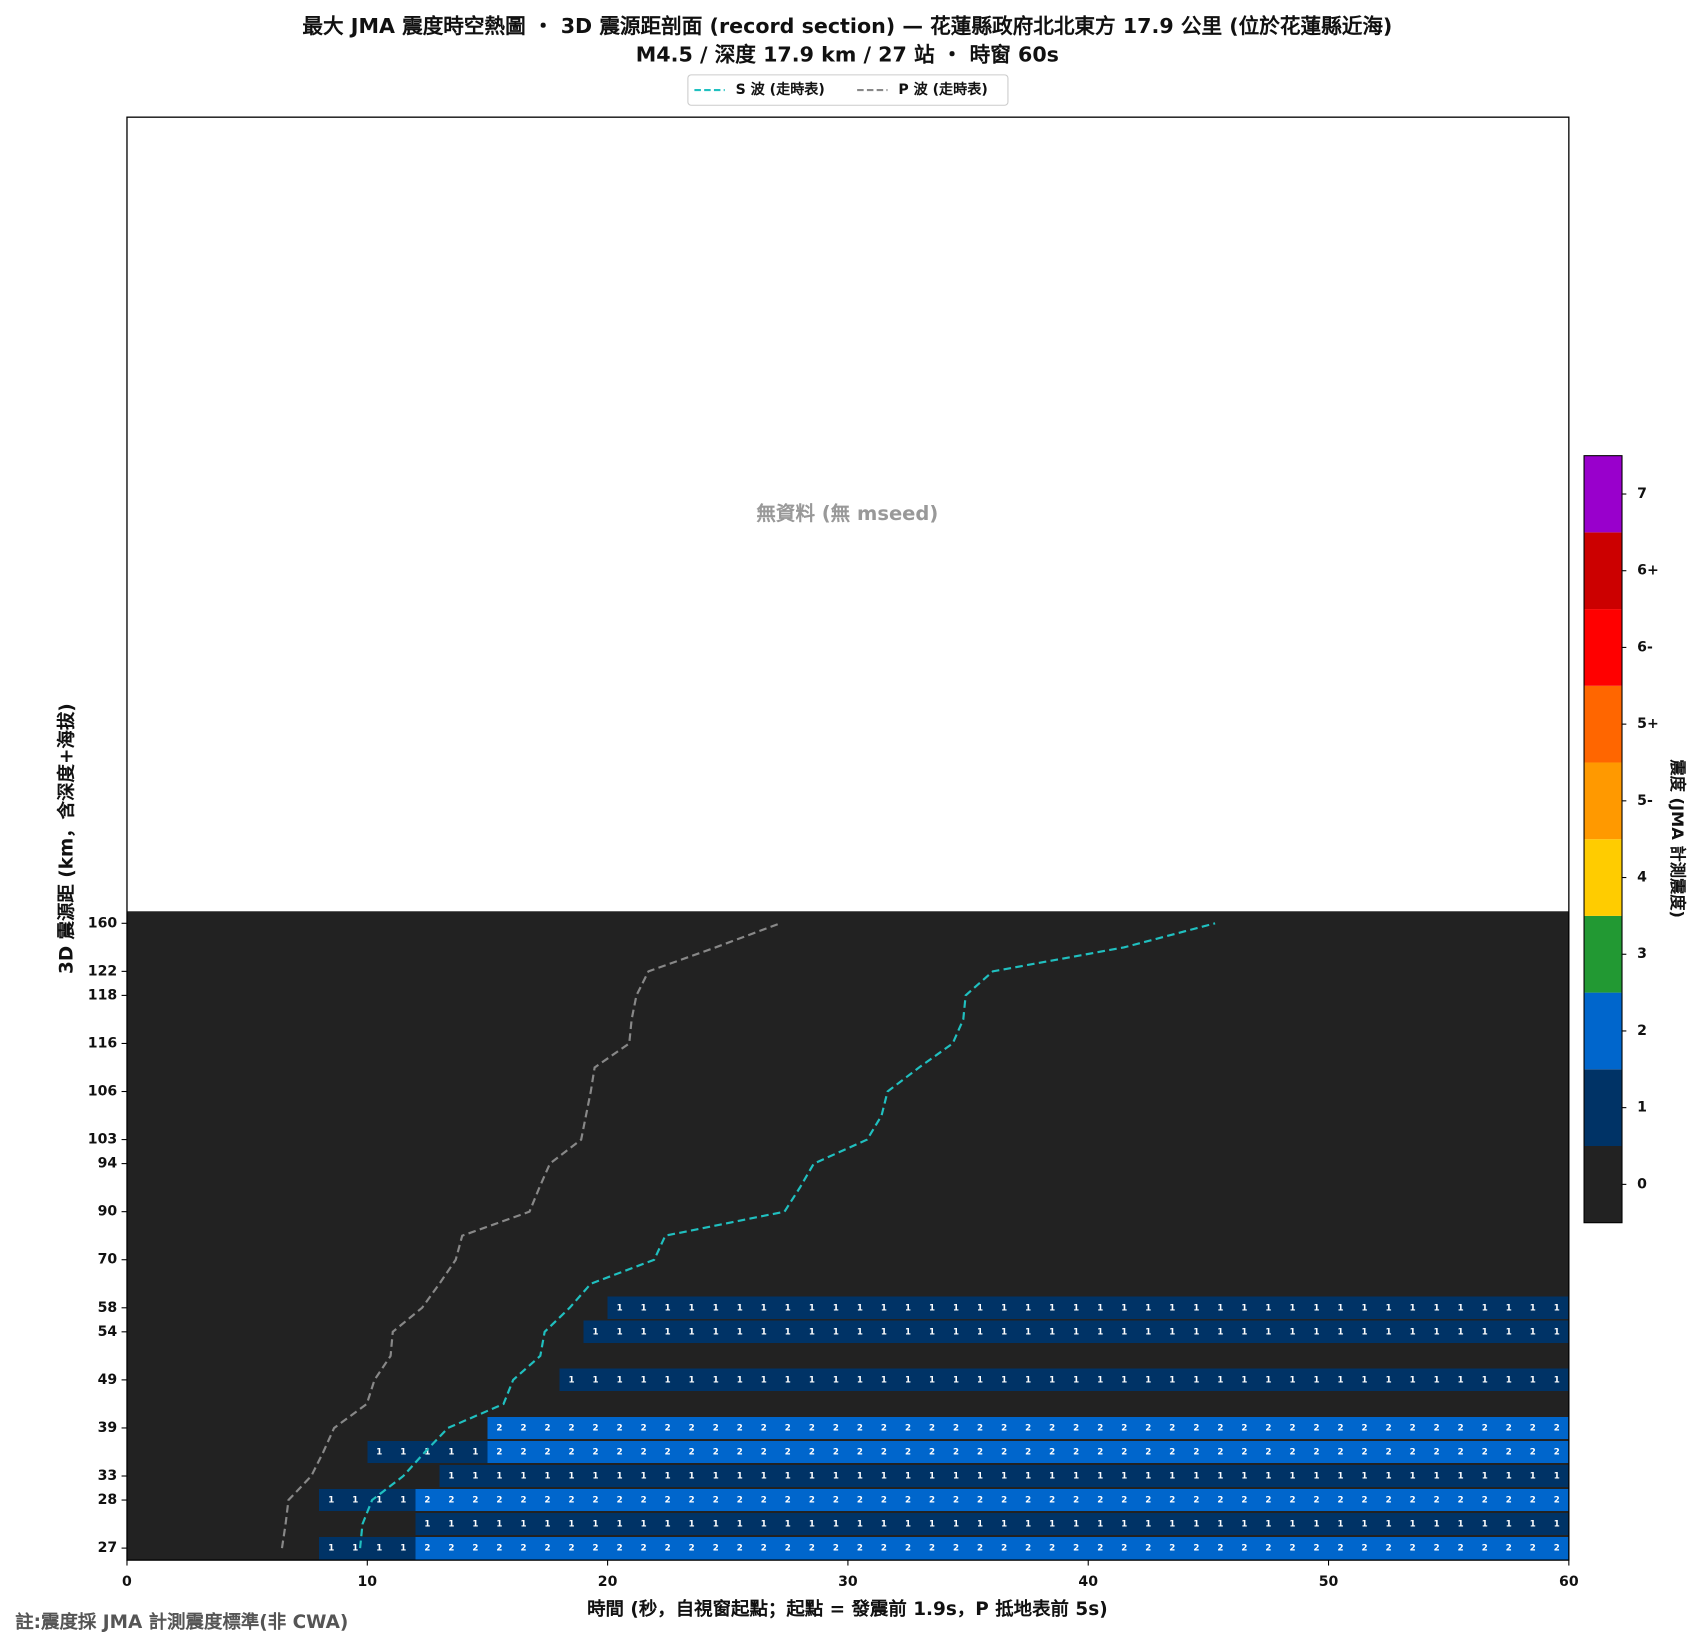 The width and height of the screenshot is (1698, 1648). Describe the element at coordinates (103, 923) in the screenshot. I see `y-tick-label: 160` at that location.